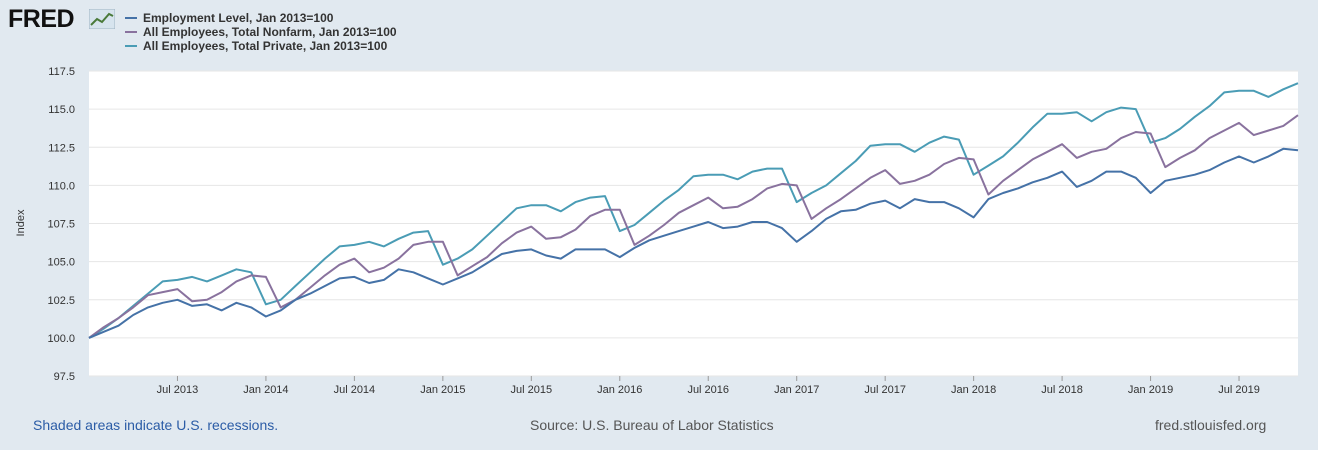  What do you see at coordinates (102, 19) in the screenshot?
I see `chart-logo-icon` at bounding box center [102, 19].